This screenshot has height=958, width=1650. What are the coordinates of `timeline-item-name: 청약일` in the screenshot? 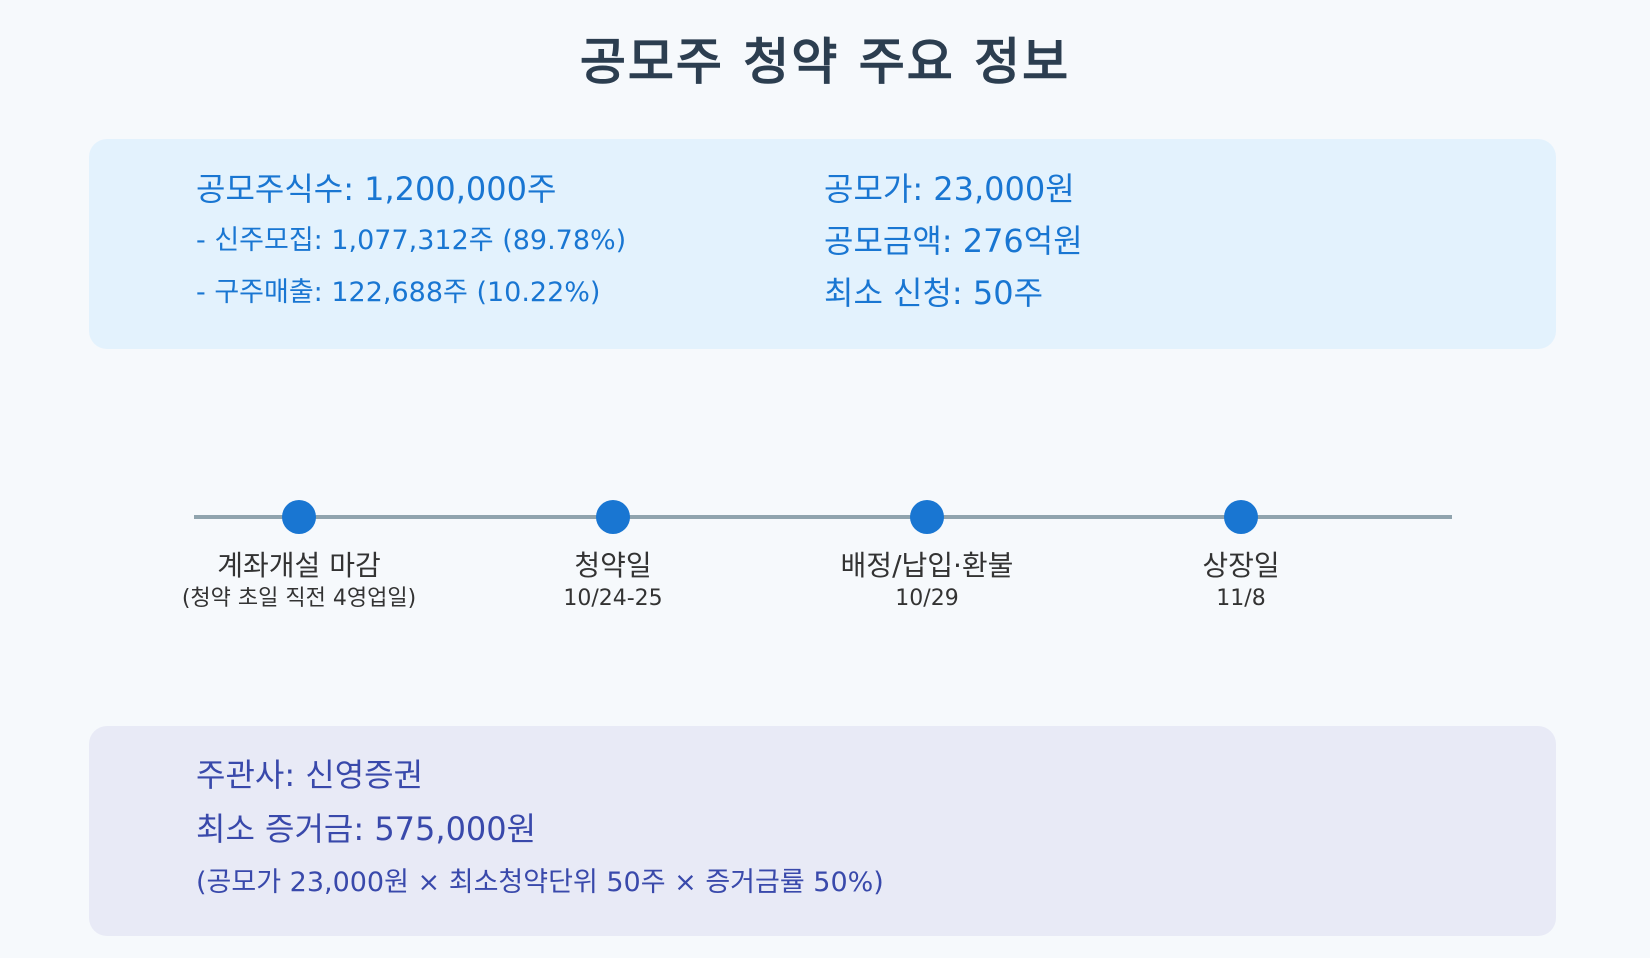 It's located at (613, 565).